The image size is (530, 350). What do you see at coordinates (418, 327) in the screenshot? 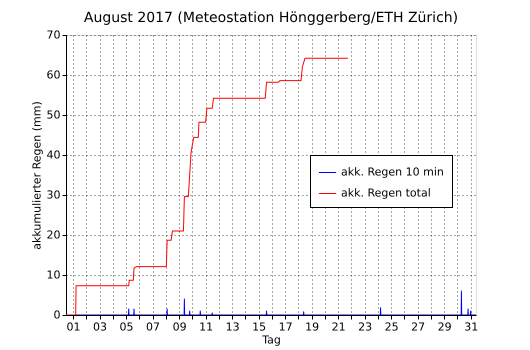
I see `x-tick-label: 27` at bounding box center [418, 327].